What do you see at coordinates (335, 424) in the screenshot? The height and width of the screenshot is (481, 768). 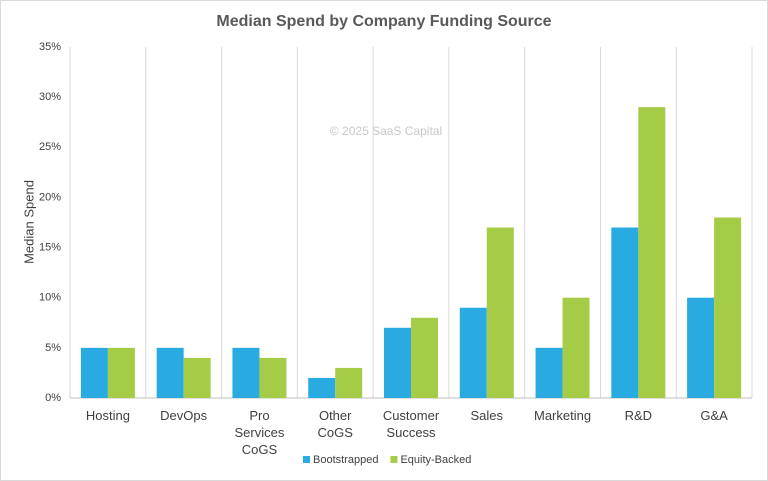 I see `x-tick-label: Other CoGS` at bounding box center [335, 424].